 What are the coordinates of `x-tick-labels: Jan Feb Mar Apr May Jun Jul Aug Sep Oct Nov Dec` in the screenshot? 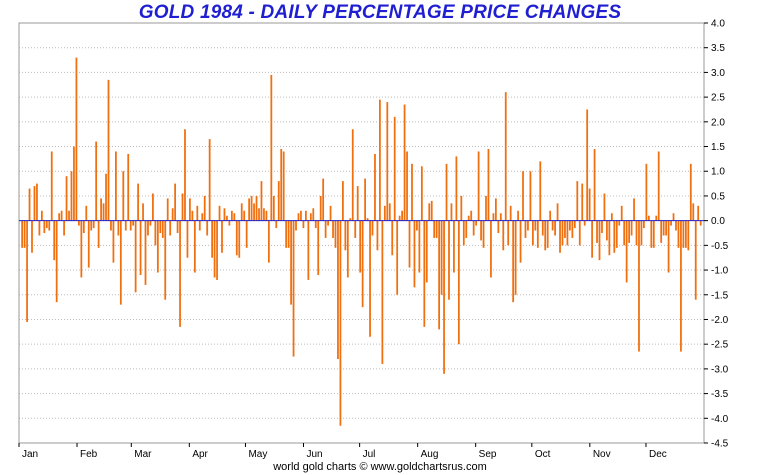 It's located at (344, 454).